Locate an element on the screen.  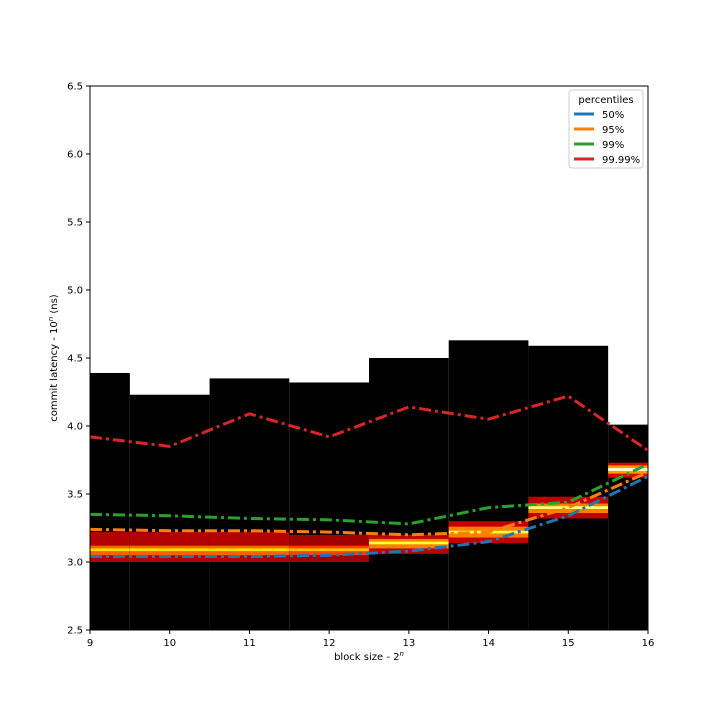
y-axis-label: commit latency - 10n (ns) is located at coordinates (53, 357).